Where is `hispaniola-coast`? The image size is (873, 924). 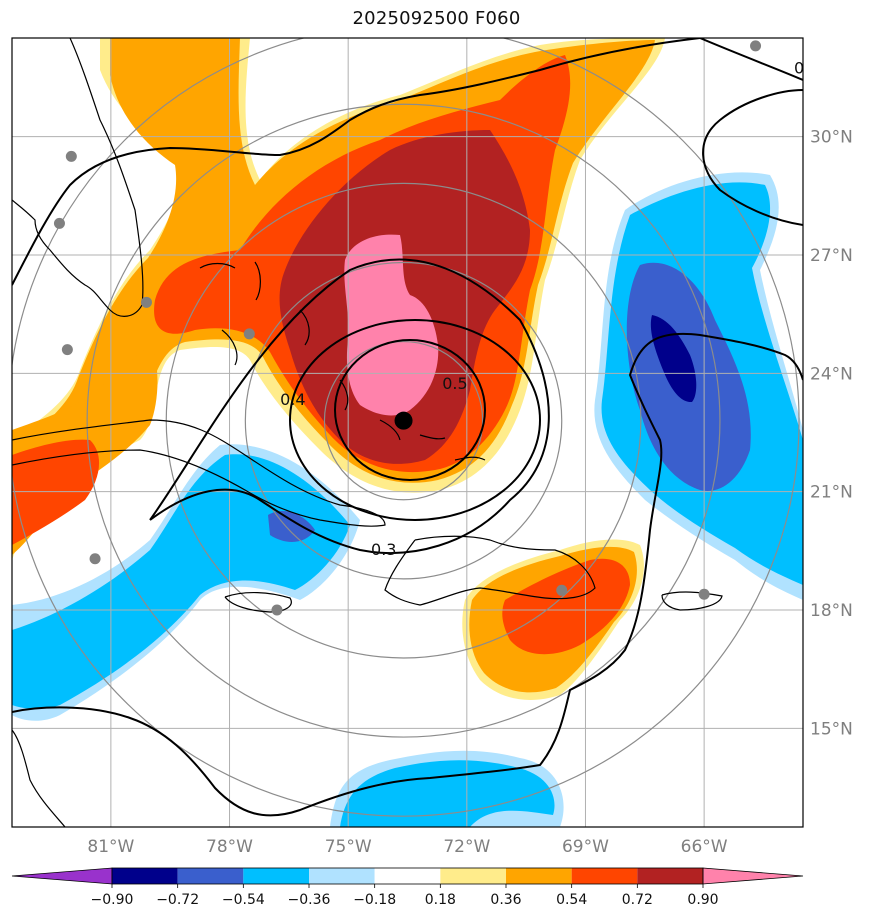
hispaniola-coast is located at coordinates (490, 570).